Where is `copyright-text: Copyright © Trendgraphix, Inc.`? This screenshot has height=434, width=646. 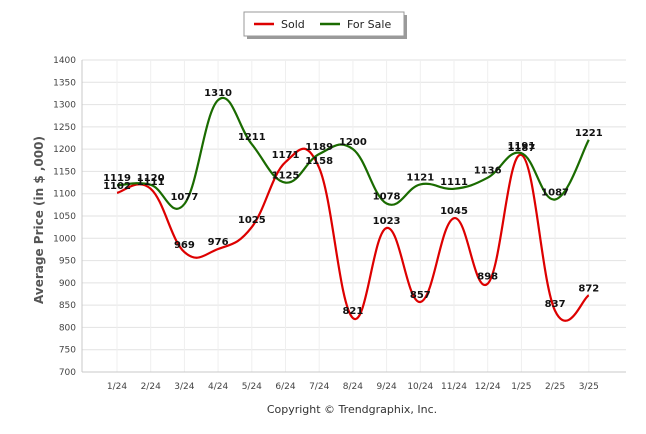
copyright-text: Copyright © Trendgraphix, Inc. is located at coordinates (352, 409).